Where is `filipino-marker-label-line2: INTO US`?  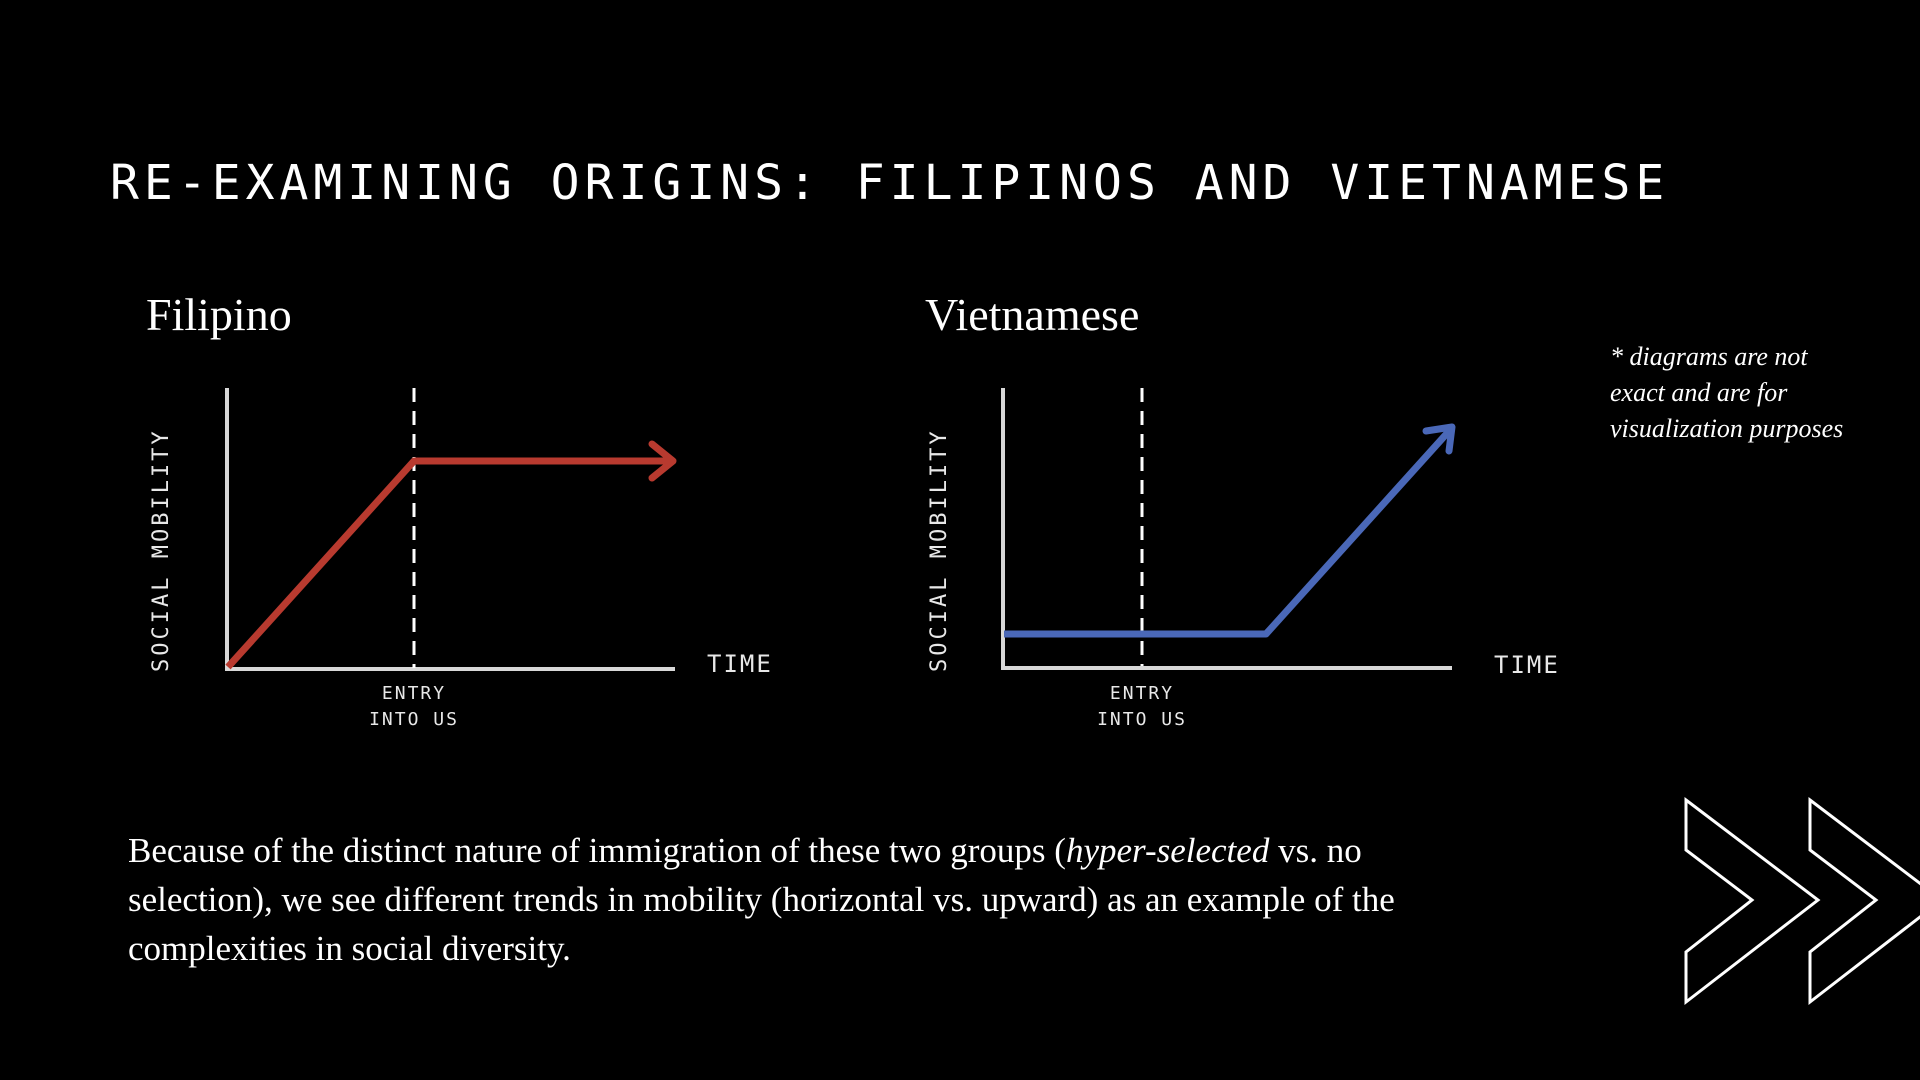 filipino-marker-label-line2: INTO US is located at coordinates (414, 719).